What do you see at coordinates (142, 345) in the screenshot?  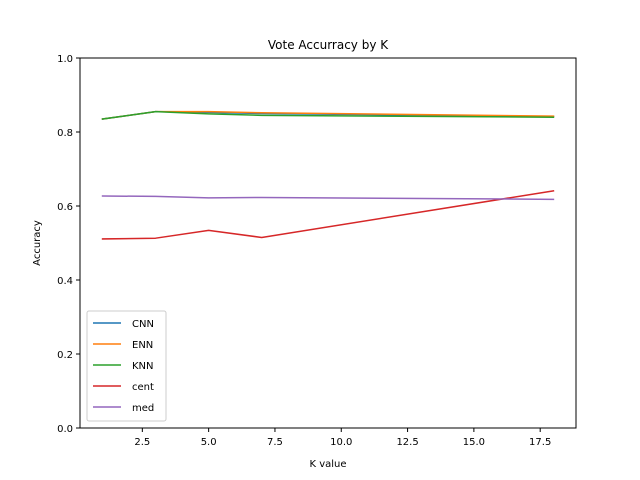 I see `legend-label-enn: ENN` at bounding box center [142, 345].